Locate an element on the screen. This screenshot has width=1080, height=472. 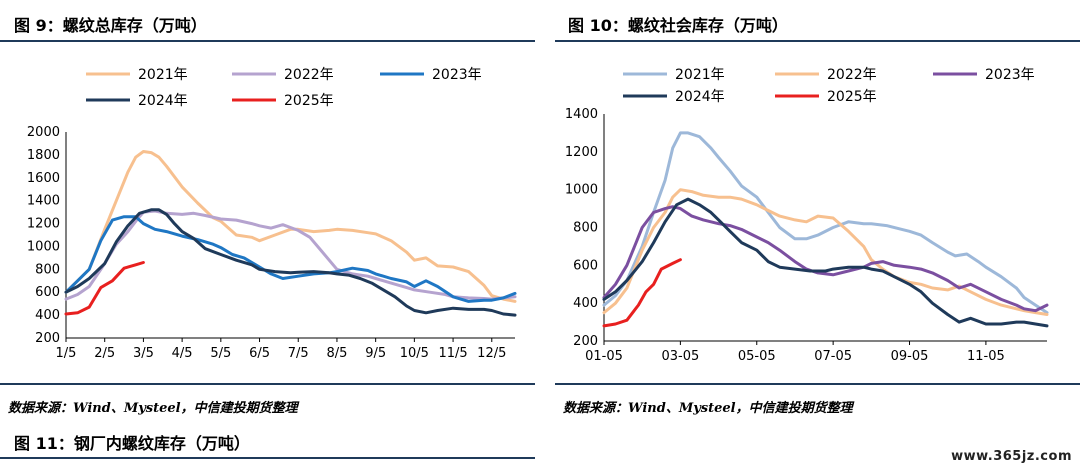
x-tick-label: 7/5 is located at coordinates (298, 353).